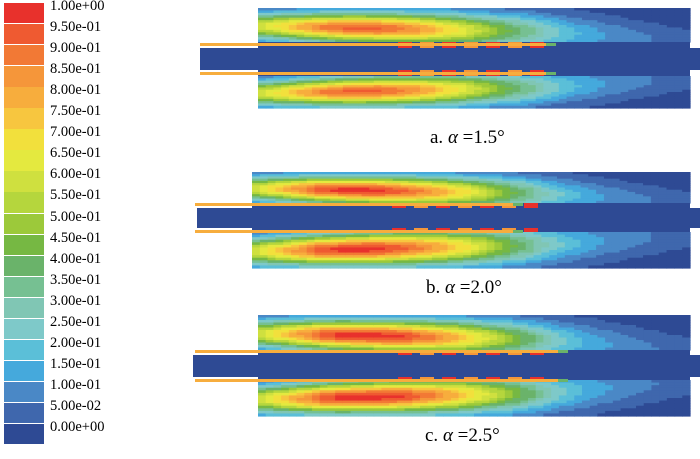  I want to click on legend-label: 3.00e-01, so click(76, 300).